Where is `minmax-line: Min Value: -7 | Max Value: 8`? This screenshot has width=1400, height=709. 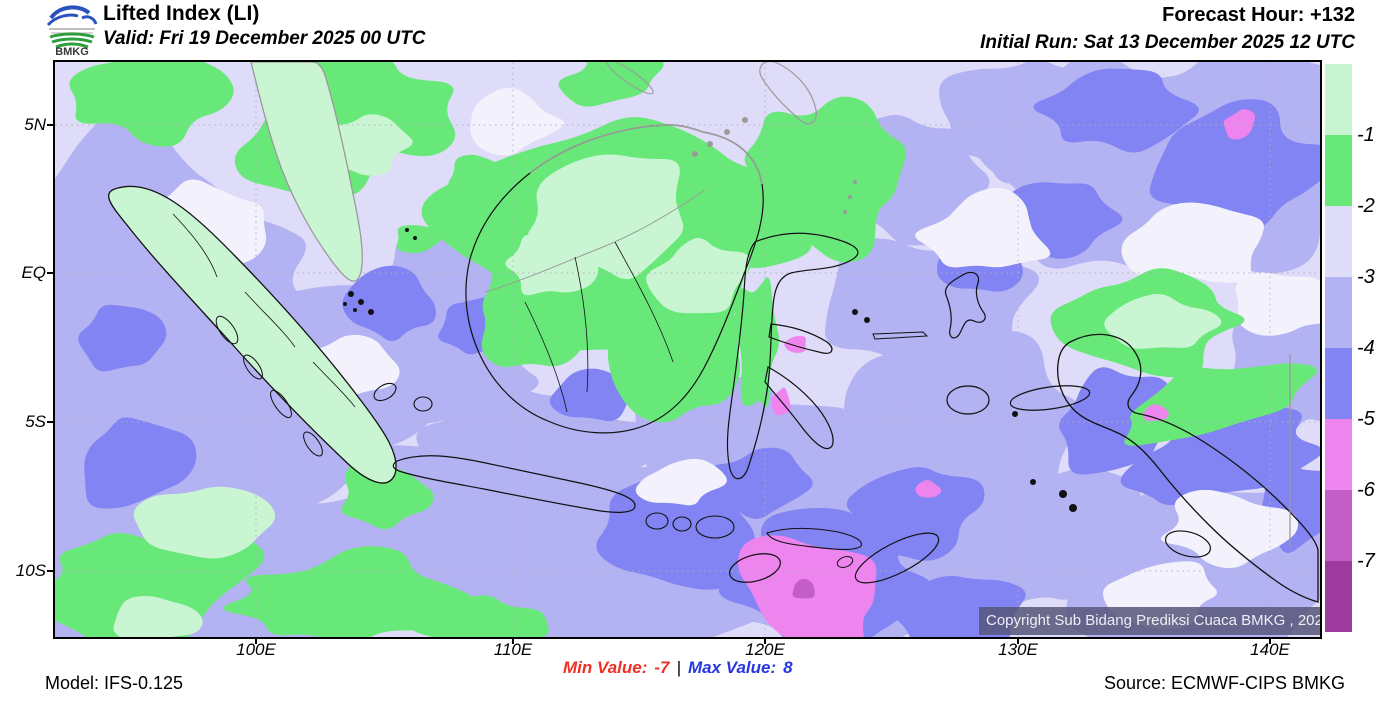 minmax-line: Min Value: -7 | Max Value: 8 is located at coordinates (678, 668).